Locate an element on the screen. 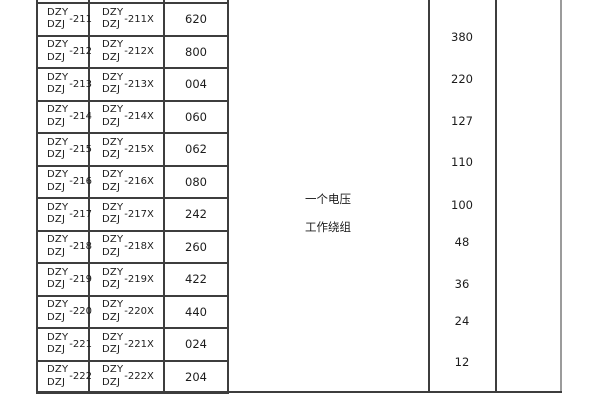 The image size is (600, 400). model-suffix: -213 is located at coordinates (80, 84).